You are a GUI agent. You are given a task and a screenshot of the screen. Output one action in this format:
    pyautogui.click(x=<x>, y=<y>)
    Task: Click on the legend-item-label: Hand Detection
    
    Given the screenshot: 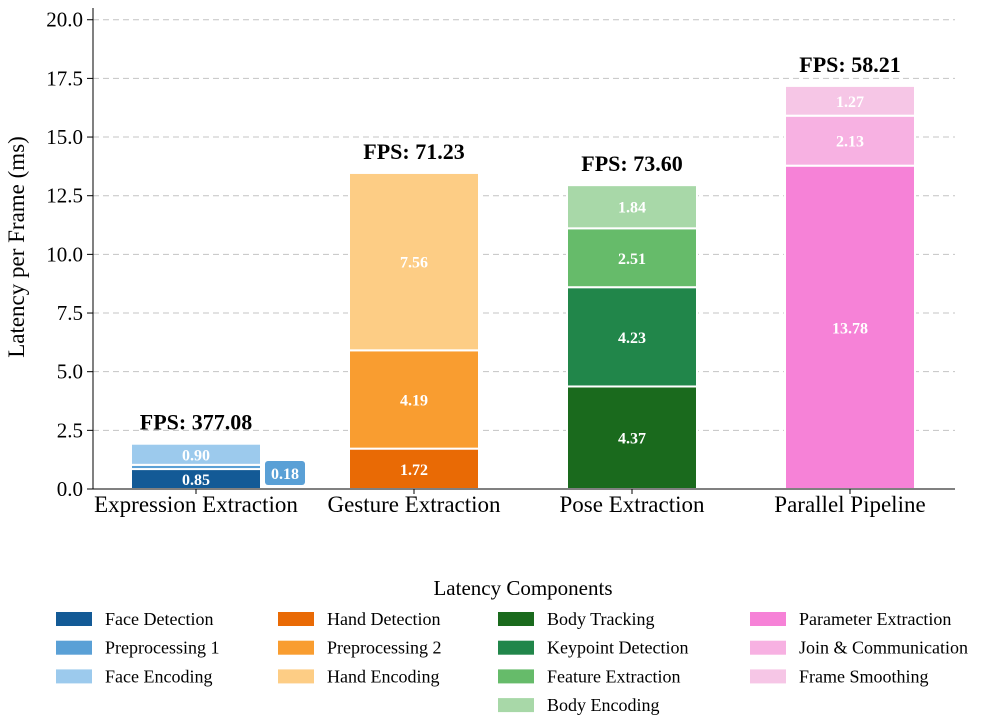 What is the action you would take?
    pyautogui.click(x=383, y=619)
    